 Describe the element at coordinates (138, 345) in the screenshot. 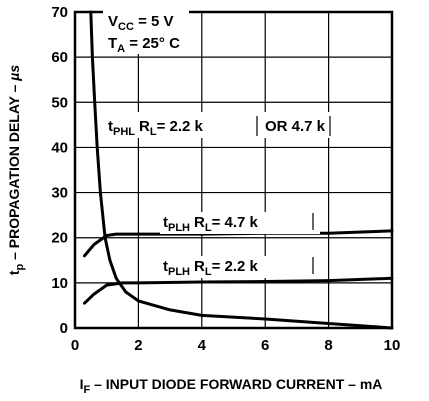

I see `x-tick-label: 2` at that location.